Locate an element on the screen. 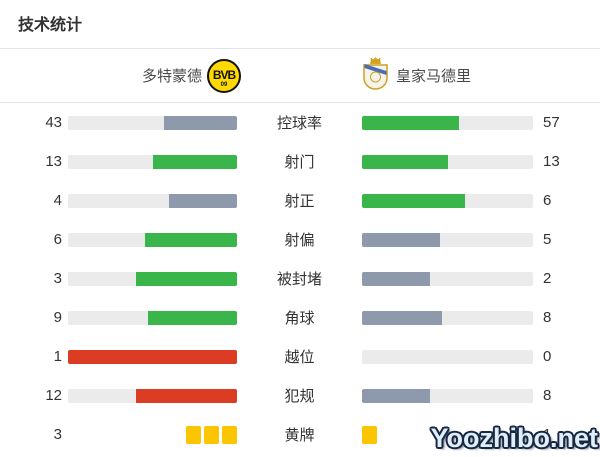 This screenshot has height=457, width=600. home-value: 6 is located at coordinates (57, 239).